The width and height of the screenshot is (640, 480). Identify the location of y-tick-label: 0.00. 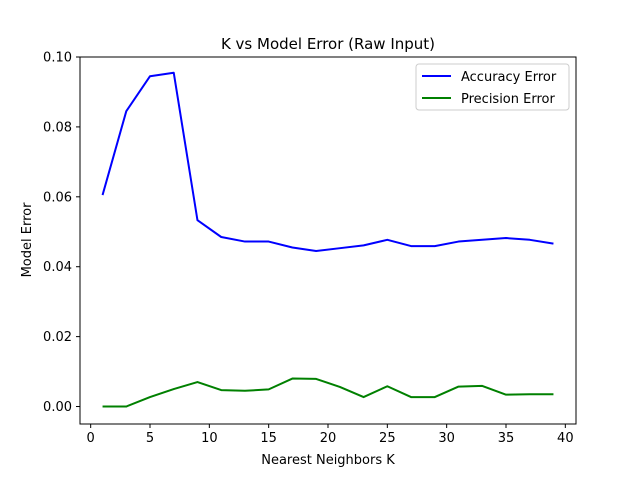
(57, 407).